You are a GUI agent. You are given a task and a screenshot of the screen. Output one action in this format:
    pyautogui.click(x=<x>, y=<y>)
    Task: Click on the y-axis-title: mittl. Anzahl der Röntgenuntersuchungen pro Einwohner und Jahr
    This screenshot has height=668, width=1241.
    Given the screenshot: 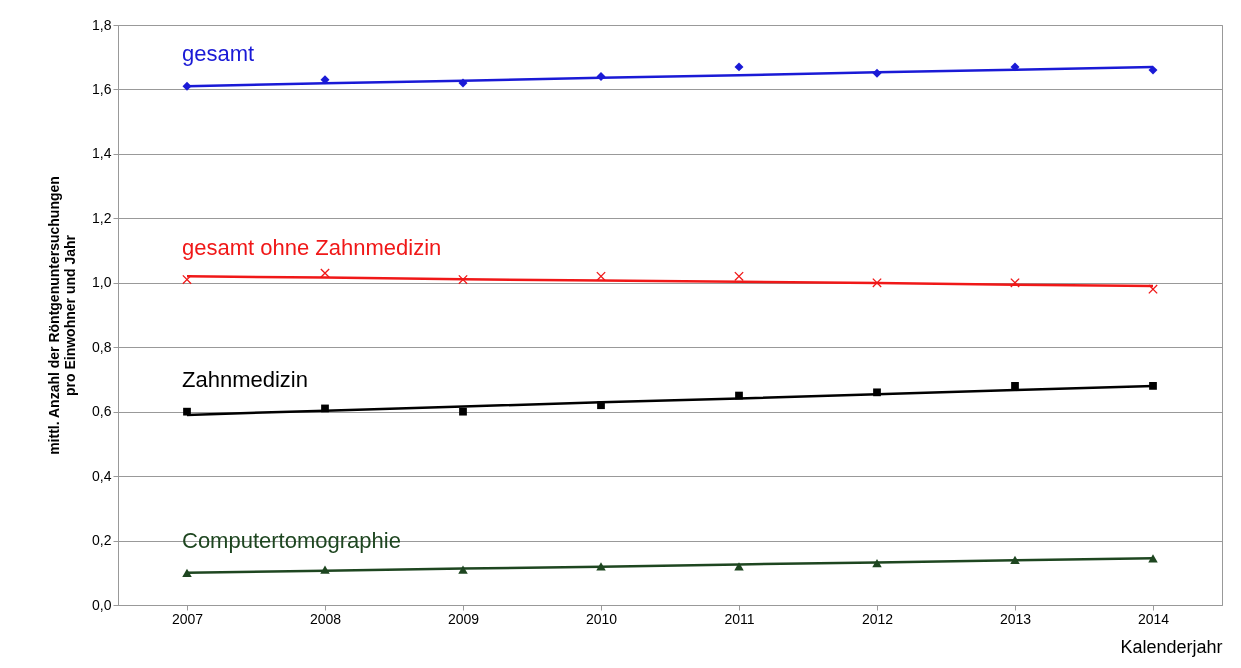 What is the action you would take?
    pyautogui.click(x=62, y=315)
    